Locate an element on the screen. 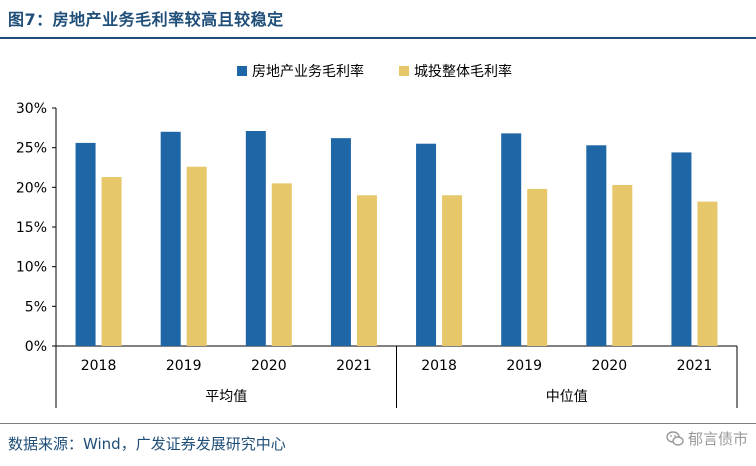  legend-label: 城投整体毛利率 is located at coordinates (463, 71).